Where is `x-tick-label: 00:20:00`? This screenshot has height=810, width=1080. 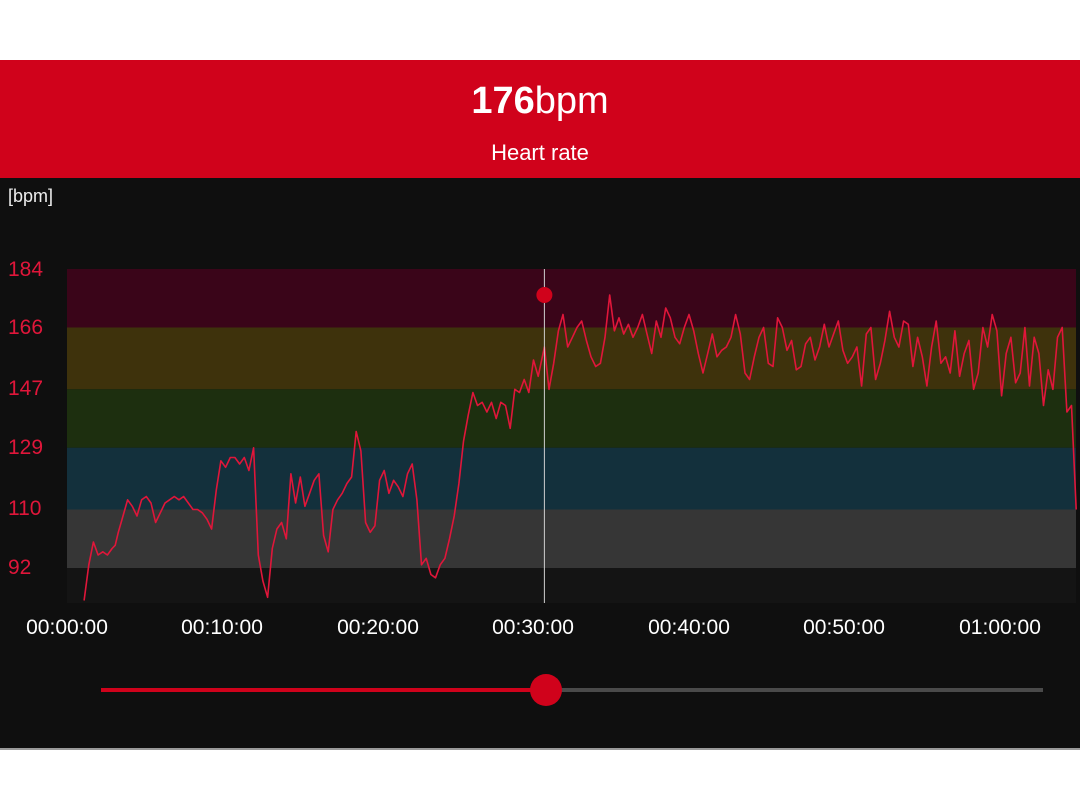 x-tick-label: 00:20:00 is located at coordinates (378, 627).